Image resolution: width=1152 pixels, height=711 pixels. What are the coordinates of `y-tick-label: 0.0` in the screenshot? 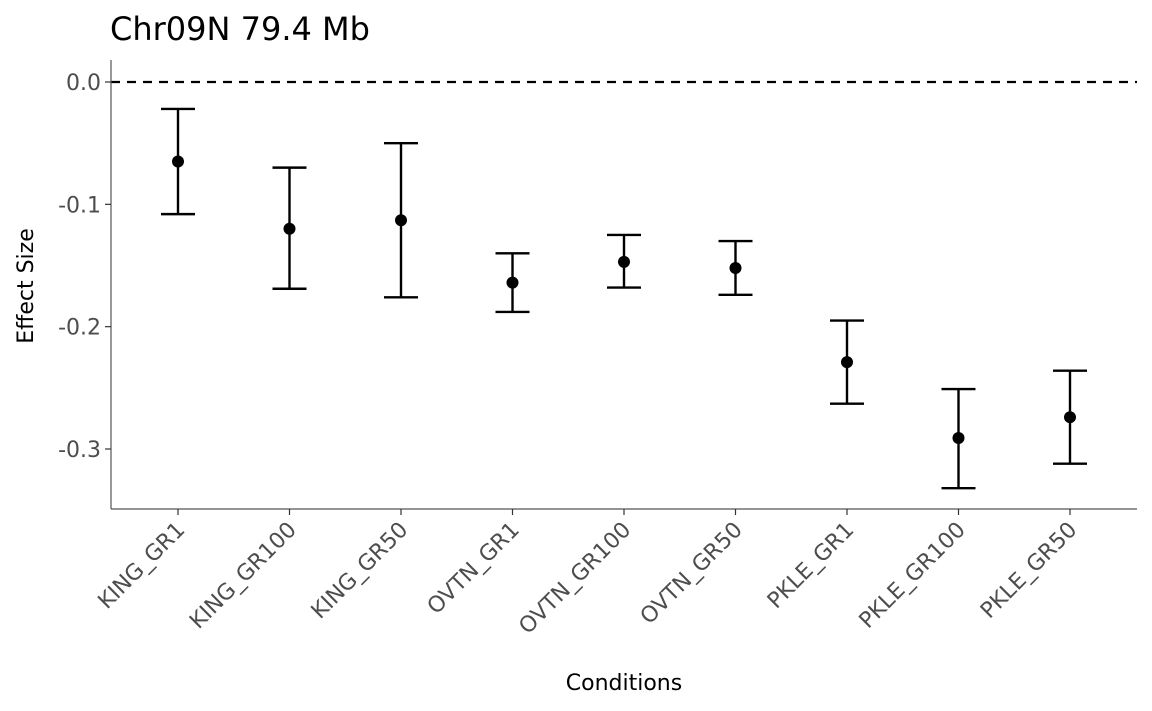 It's located at (83, 83).